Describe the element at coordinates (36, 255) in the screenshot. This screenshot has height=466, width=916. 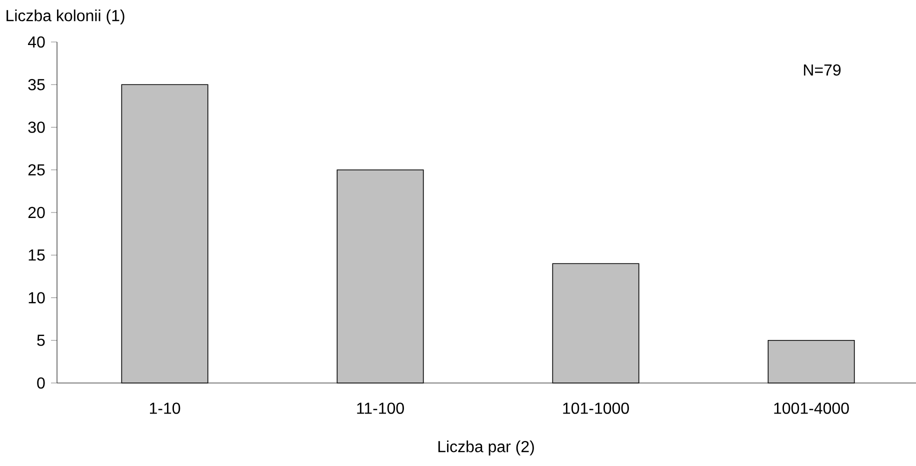
I see `y-tick-label: 15` at that location.